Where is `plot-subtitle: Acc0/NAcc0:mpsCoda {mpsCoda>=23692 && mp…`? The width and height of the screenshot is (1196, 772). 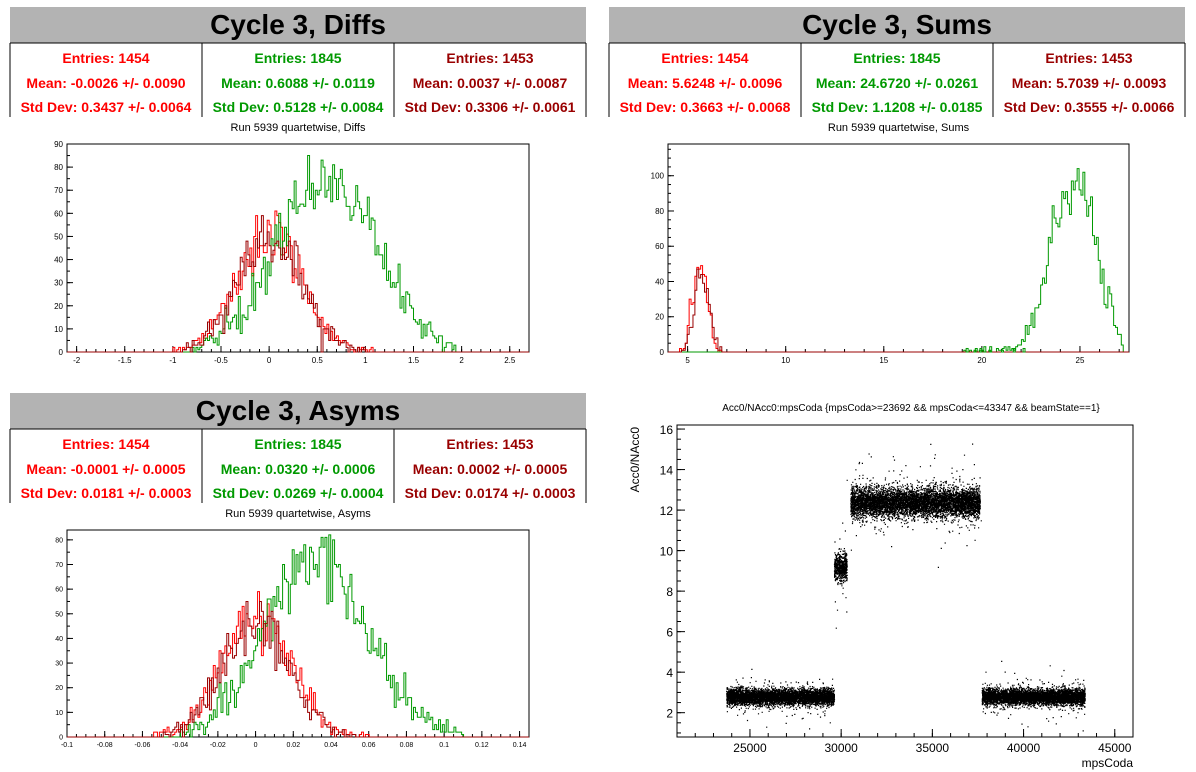 plot-subtitle: Acc0/NAcc0:mpsCoda {mpsCoda>=23692 && mp… is located at coordinates (911, 408).